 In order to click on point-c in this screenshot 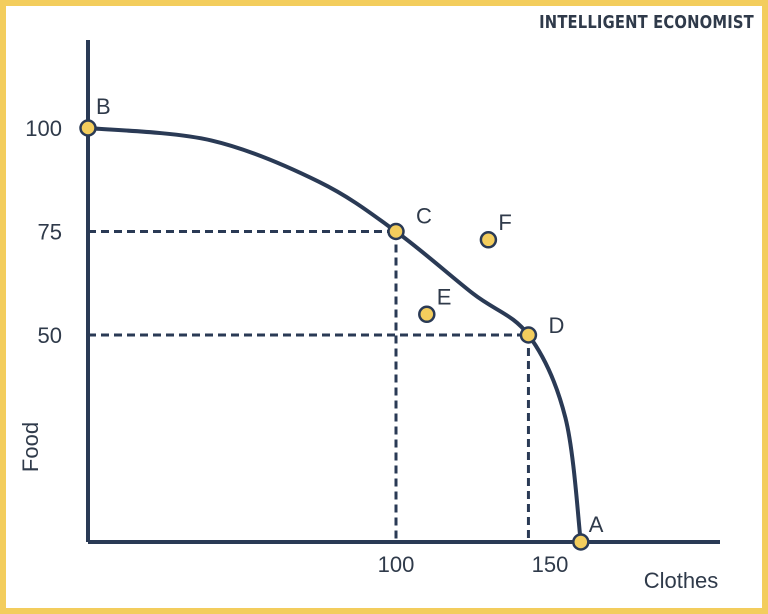, I will do `click(396, 231)`.